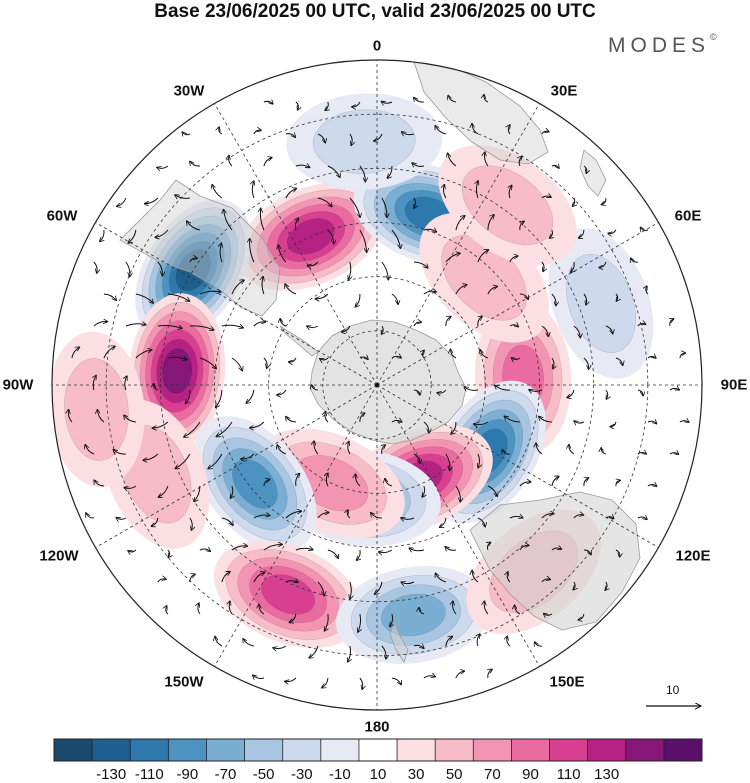 The width and height of the screenshot is (750, 783). Describe the element at coordinates (340, 774) in the screenshot. I see `colorbar-tick-label: -10` at that location.